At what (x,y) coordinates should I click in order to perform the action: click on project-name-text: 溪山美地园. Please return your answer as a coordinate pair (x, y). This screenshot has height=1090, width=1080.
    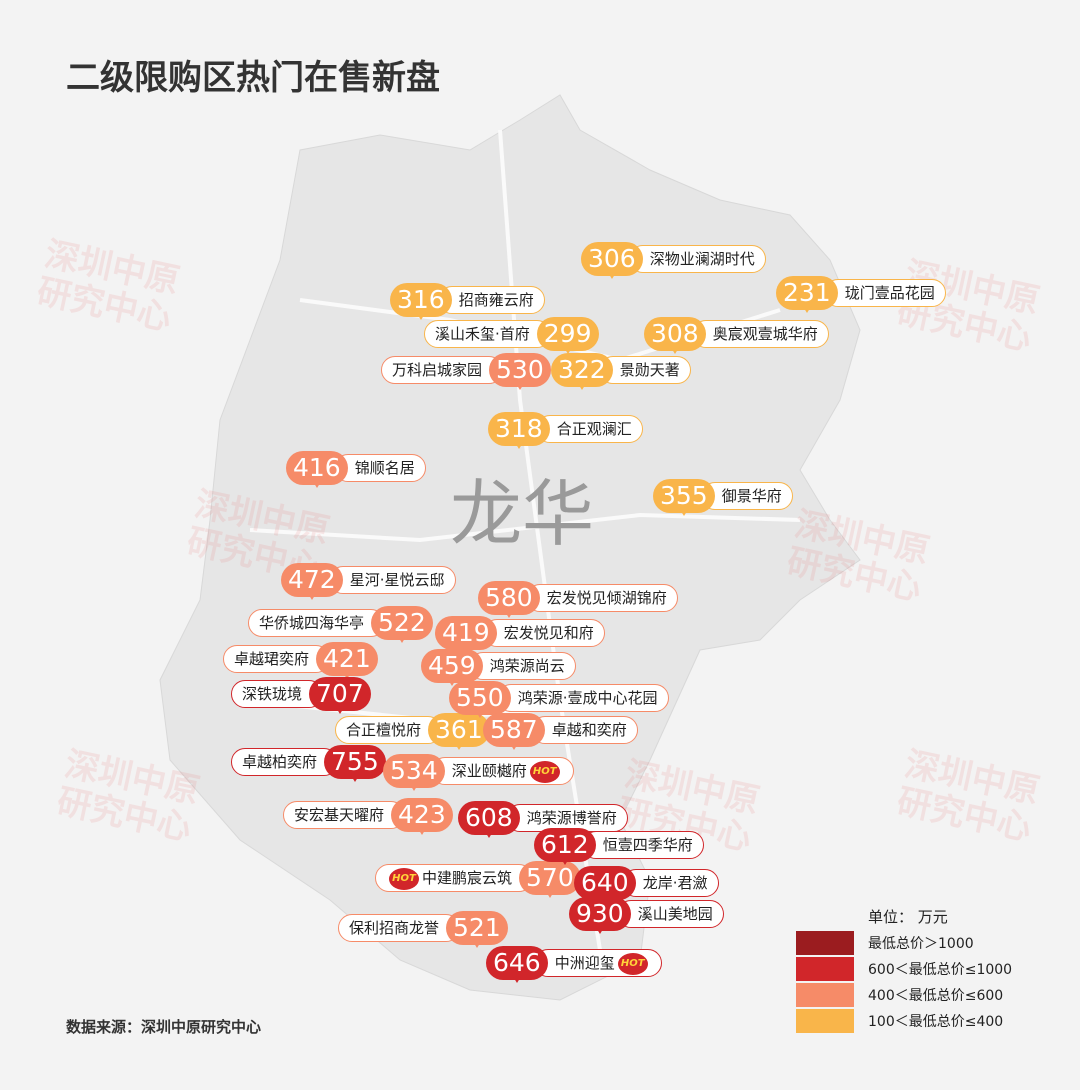
    Looking at the image, I should click on (675, 914).